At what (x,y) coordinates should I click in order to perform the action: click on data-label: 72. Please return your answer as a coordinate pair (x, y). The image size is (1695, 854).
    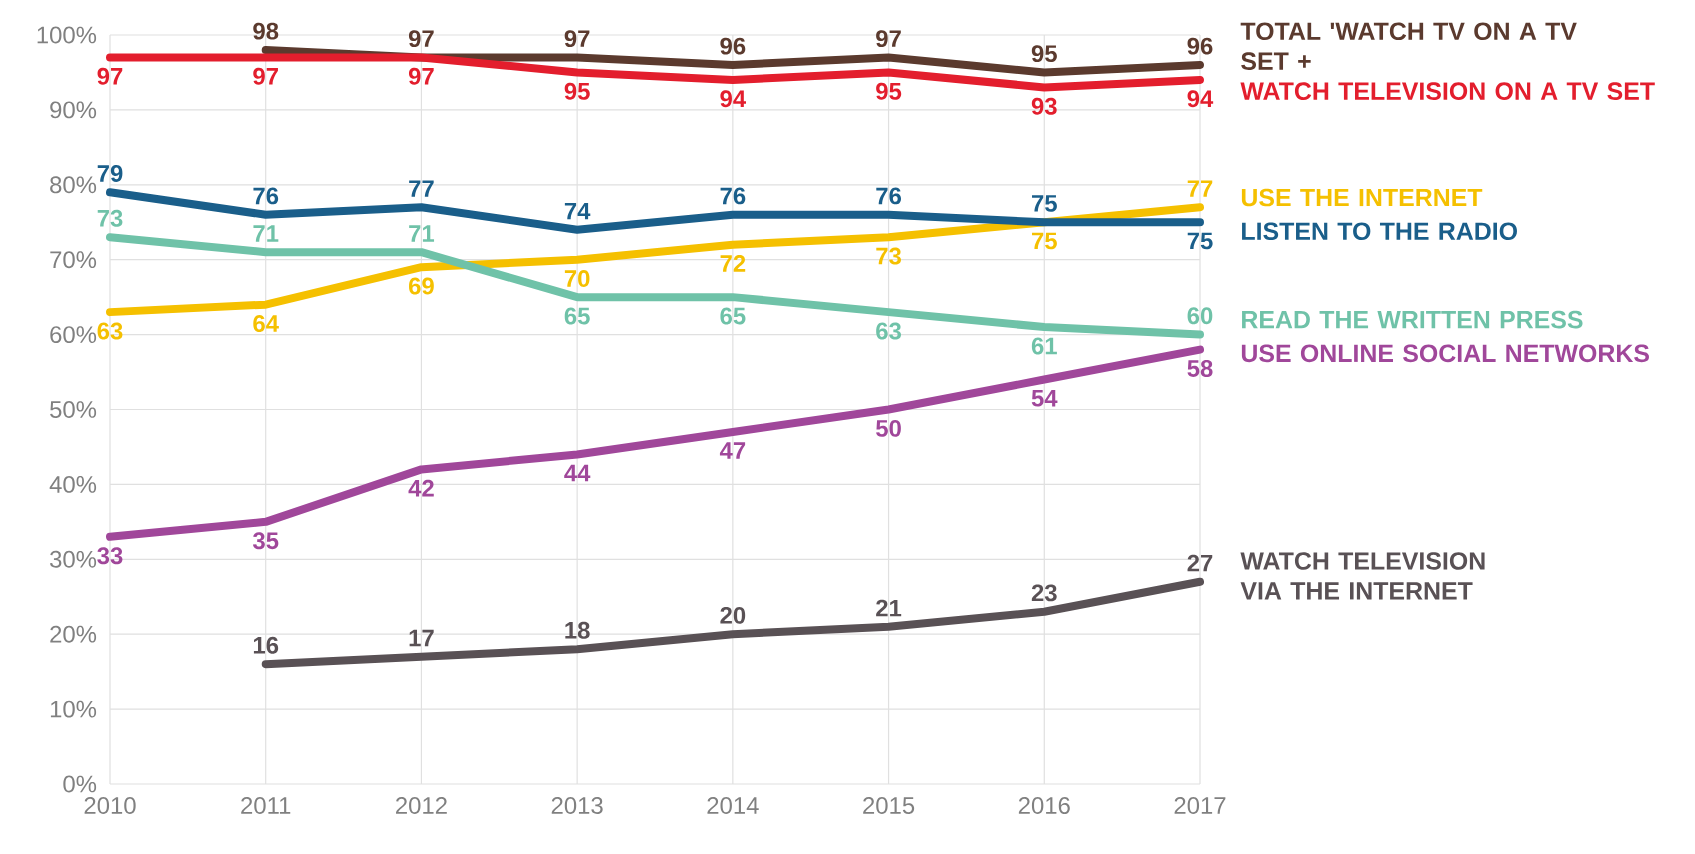
    Looking at the image, I should click on (733, 263).